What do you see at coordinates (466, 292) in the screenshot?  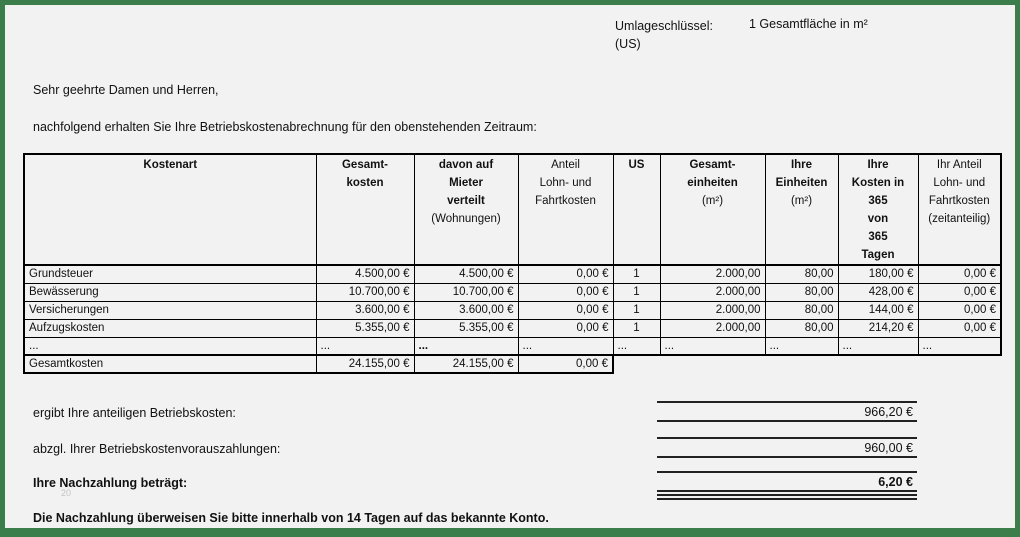 I see `cell-davon-mieter: 10.700,00 €` at bounding box center [466, 292].